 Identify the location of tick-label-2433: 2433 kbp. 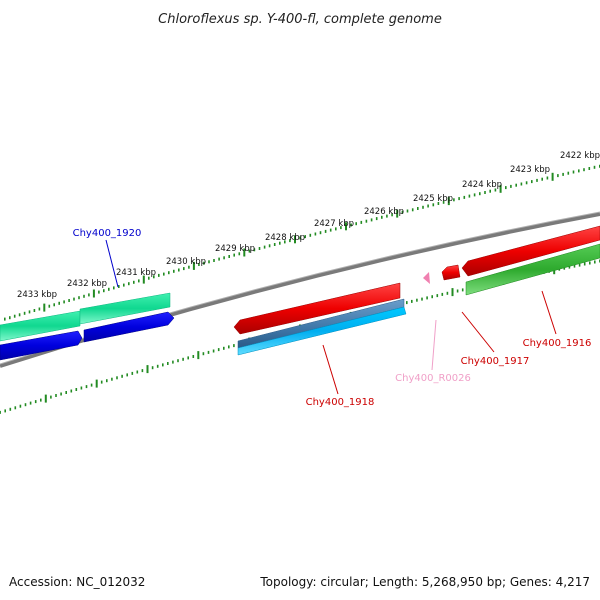
(37, 295).